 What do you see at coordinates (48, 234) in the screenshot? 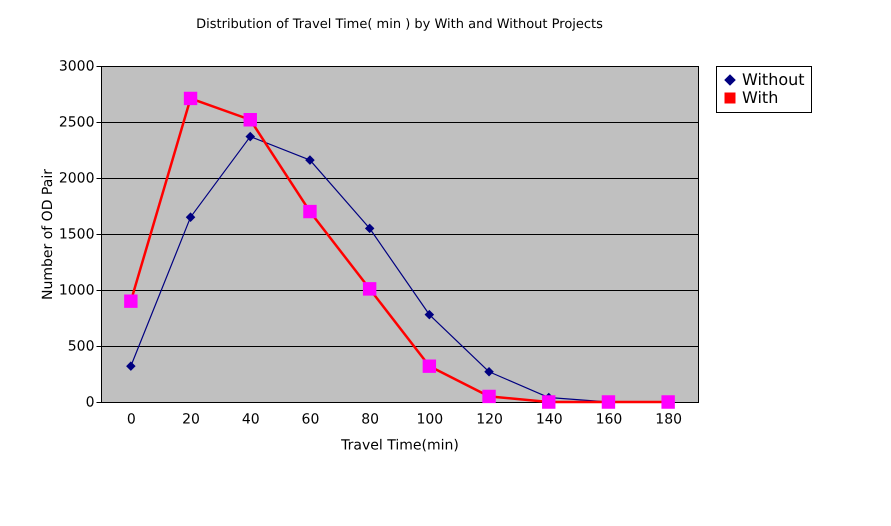
I see `y-axis-title: Number of OD Pair` at bounding box center [48, 234].